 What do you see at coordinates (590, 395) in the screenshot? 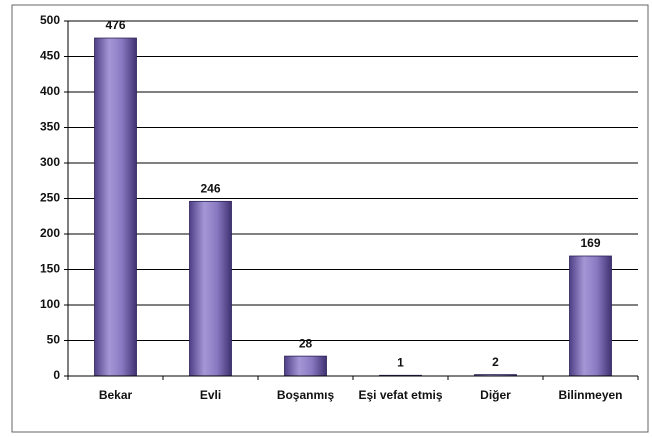
I see `x-tick-label: Bilinmeyen` at bounding box center [590, 395].